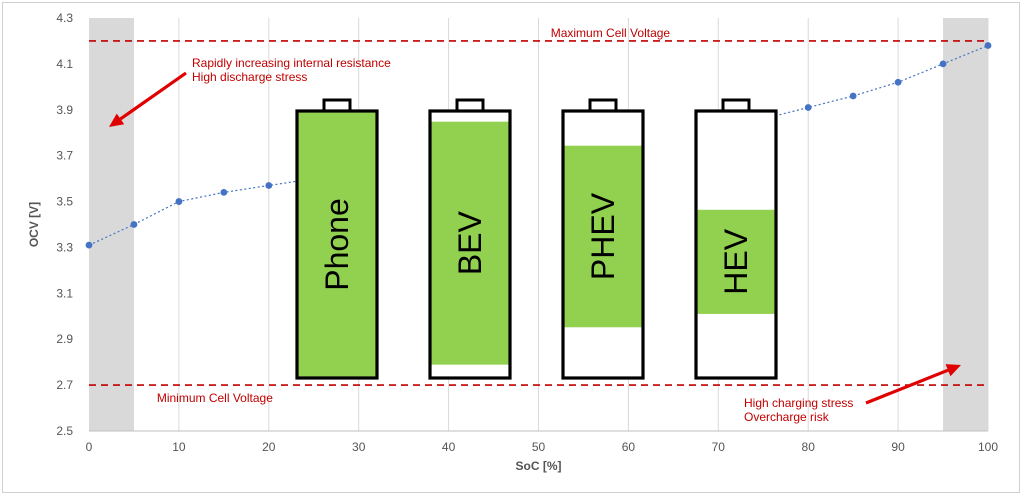  Describe the element at coordinates (64, 156) in the screenshot. I see `y-tick-label: 3.7` at that location.